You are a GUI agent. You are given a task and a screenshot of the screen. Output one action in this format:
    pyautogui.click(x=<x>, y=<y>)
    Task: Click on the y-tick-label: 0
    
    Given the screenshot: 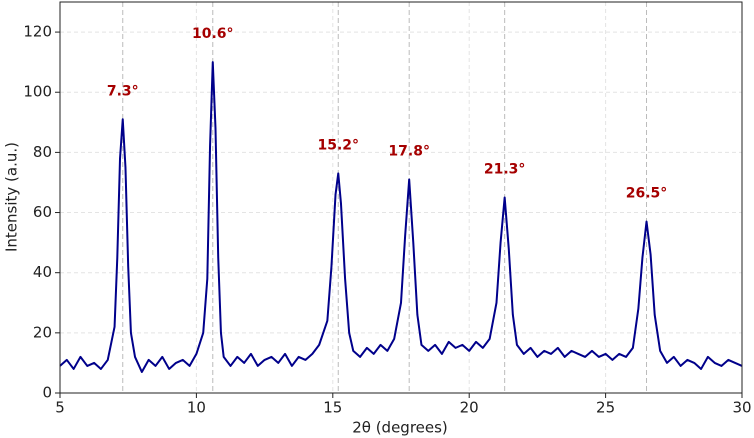 What is the action you would take?
    pyautogui.click(x=47, y=393)
    